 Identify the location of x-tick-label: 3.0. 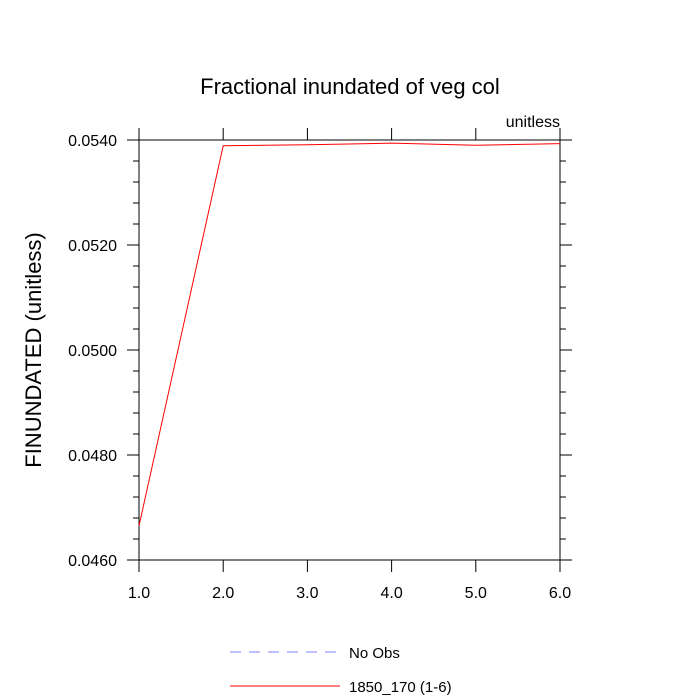
(307, 593).